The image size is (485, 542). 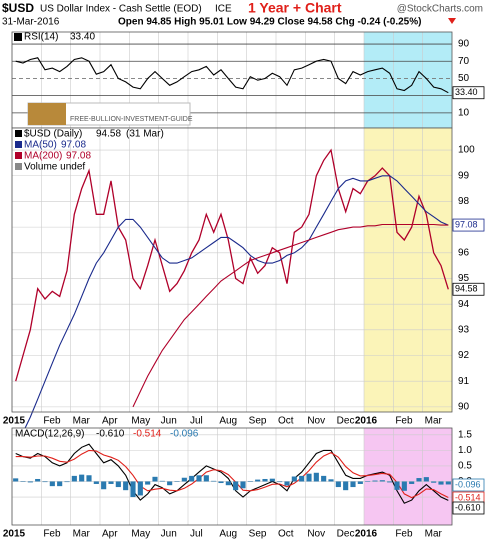 What do you see at coordinates (464, 355) in the screenshot?
I see `y-tick-label: 92` at bounding box center [464, 355].